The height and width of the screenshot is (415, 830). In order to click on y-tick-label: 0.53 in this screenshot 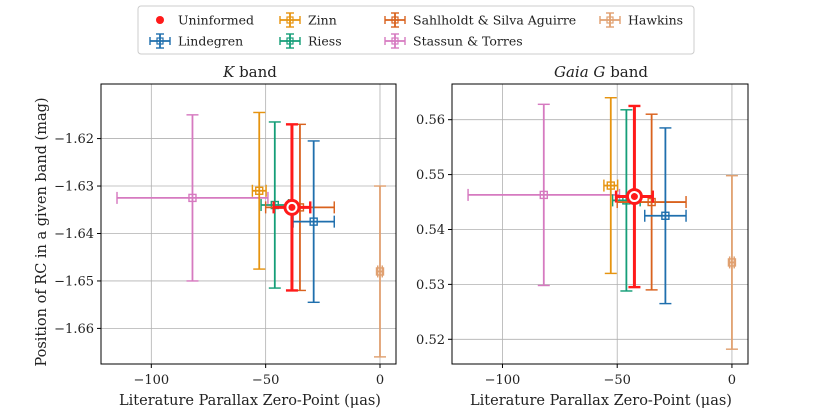, I will do `click(430, 285)`.